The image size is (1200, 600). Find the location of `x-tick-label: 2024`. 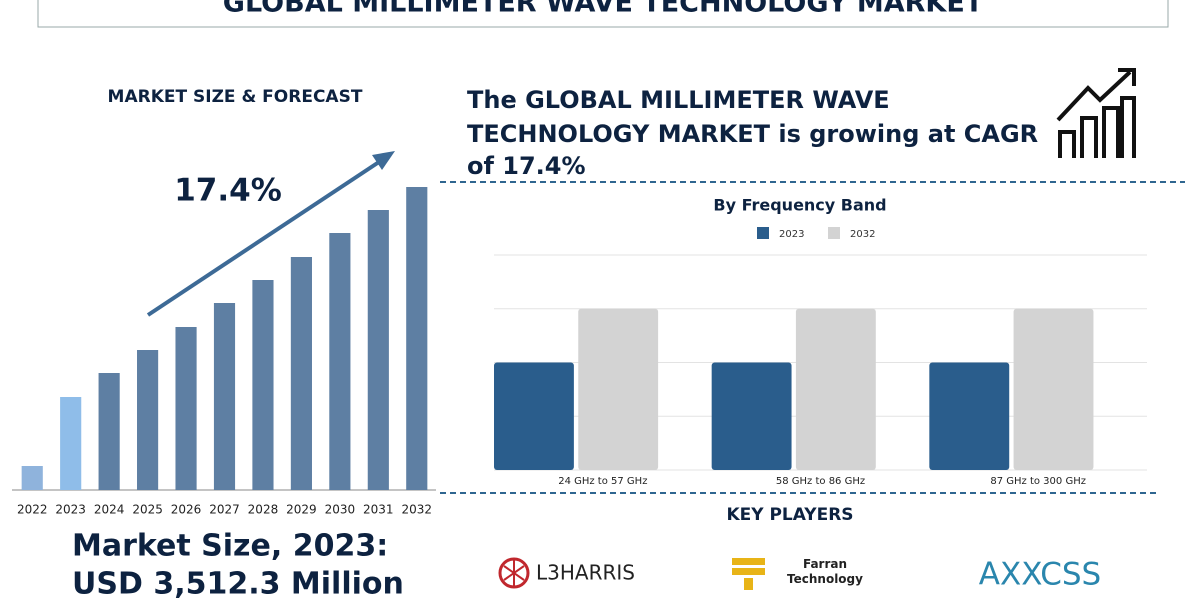

x-tick-label: 2024 is located at coordinates (109, 510).